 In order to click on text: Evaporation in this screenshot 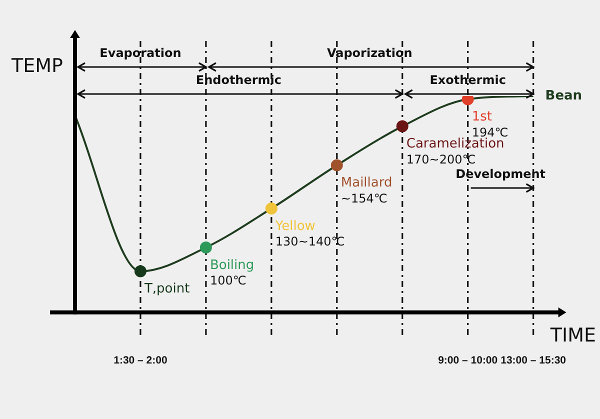, I will do `click(141, 53)`.